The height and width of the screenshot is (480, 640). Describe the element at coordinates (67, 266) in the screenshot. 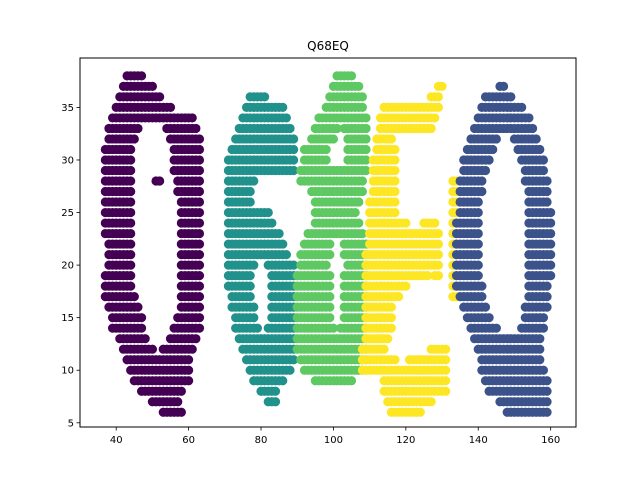

I see `y-tick-label: 20` at that location.